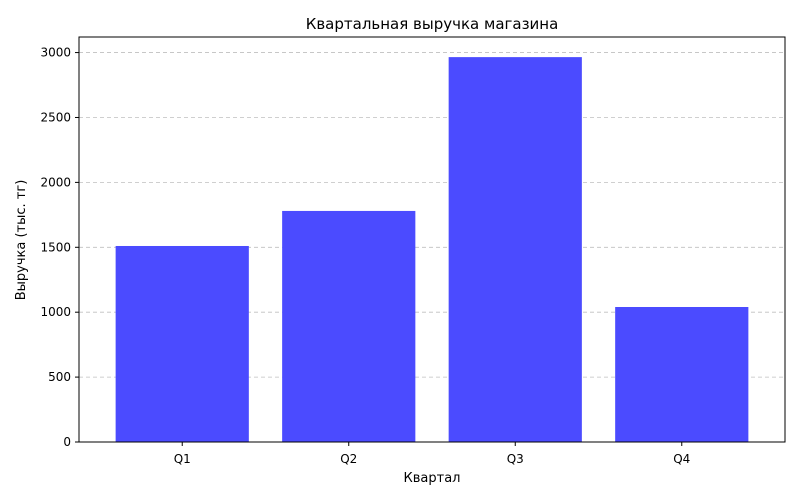  What do you see at coordinates (349, 326) in the screenshot?
I see `bar-q2` at bounding box center [349, 326].